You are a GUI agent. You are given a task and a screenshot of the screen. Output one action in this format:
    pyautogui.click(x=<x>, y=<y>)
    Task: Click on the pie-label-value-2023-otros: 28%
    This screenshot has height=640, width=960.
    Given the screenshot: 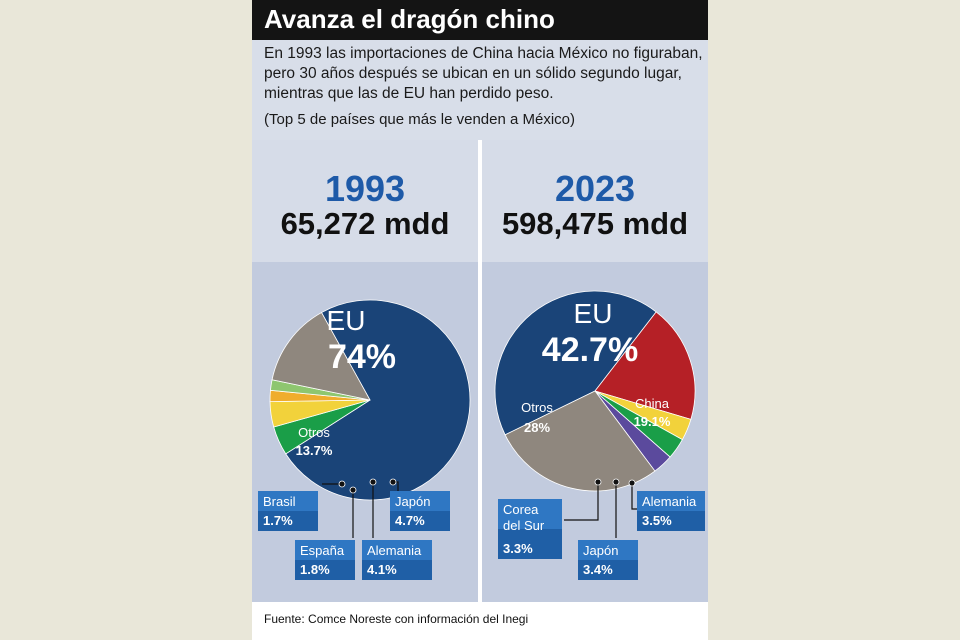 What is the action you would take?
    pyautogui.click(x=537, y=427)
    